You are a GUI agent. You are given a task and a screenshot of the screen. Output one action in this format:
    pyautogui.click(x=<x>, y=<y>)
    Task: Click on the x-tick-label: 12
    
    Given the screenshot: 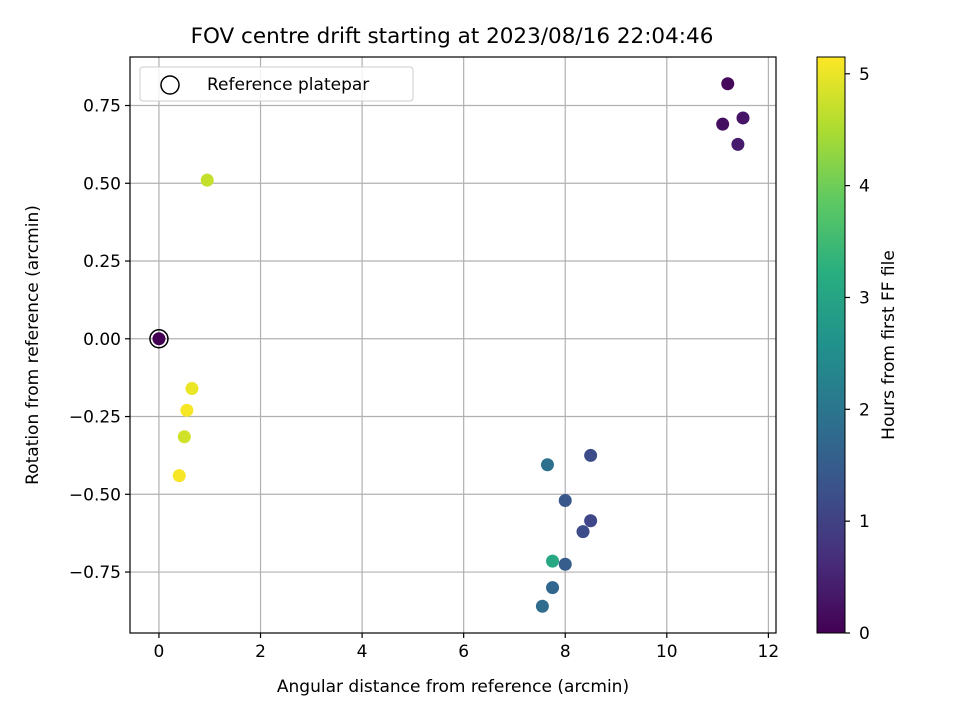 What is the action you would take?
    pyautogui.click(x=769, y=652)
    